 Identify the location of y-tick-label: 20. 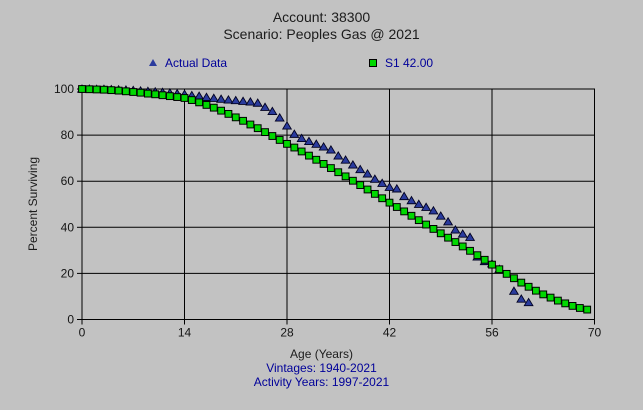
(68, 273).